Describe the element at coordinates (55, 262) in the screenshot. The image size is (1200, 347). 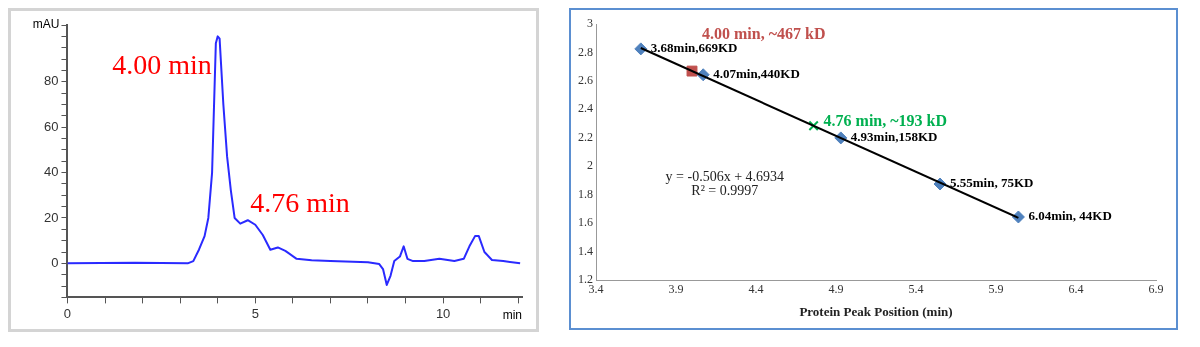
I see `y-tick-label: 0` at that location.